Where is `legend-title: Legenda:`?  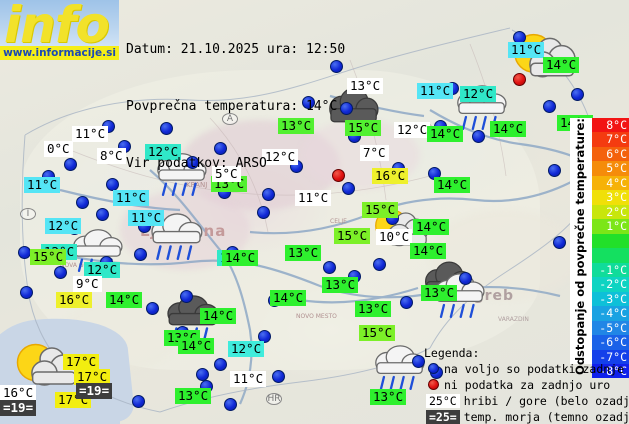 legend-title: Legenda: is located at coordinates (452, 353).